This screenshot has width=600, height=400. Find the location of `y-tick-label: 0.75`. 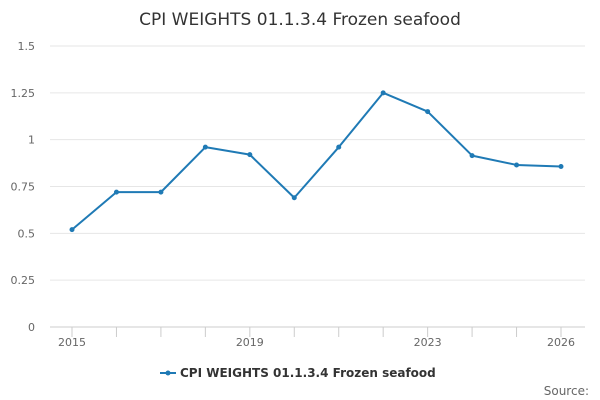

y-tick-label: 0.75 is located at coordinates (23, 187).